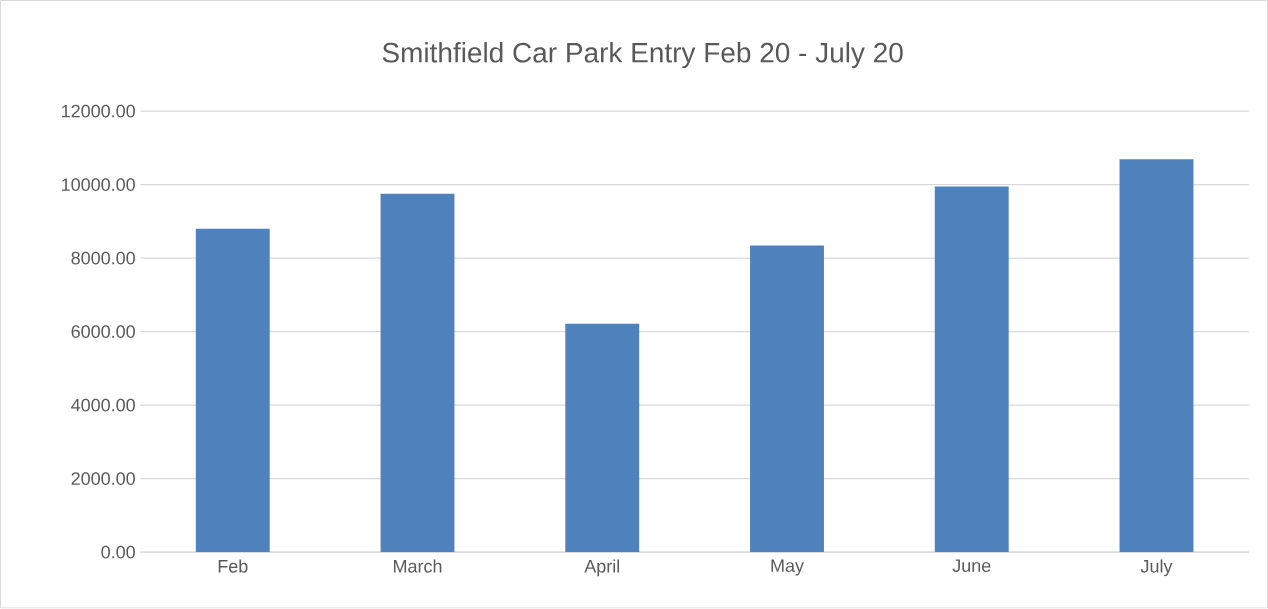 The image size is (1268, 609). What do you see at coordinates (98, 111) in the screenshot?
I see `y-tick-label: 12000.00` at bounding box center [98, 111].